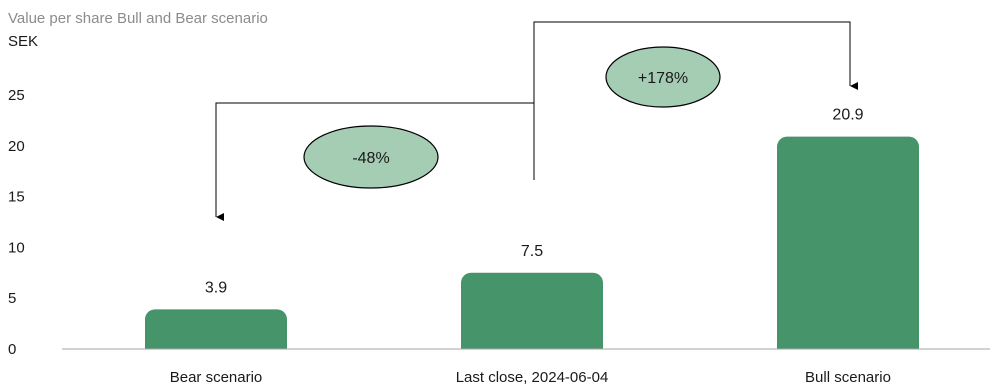 The height and width of the screenshot is (384, 996). What do you see at coordinates (532, 251) in the screenshot?
I see `bar-data-label: 7.5` at bounding box center [532, 251].